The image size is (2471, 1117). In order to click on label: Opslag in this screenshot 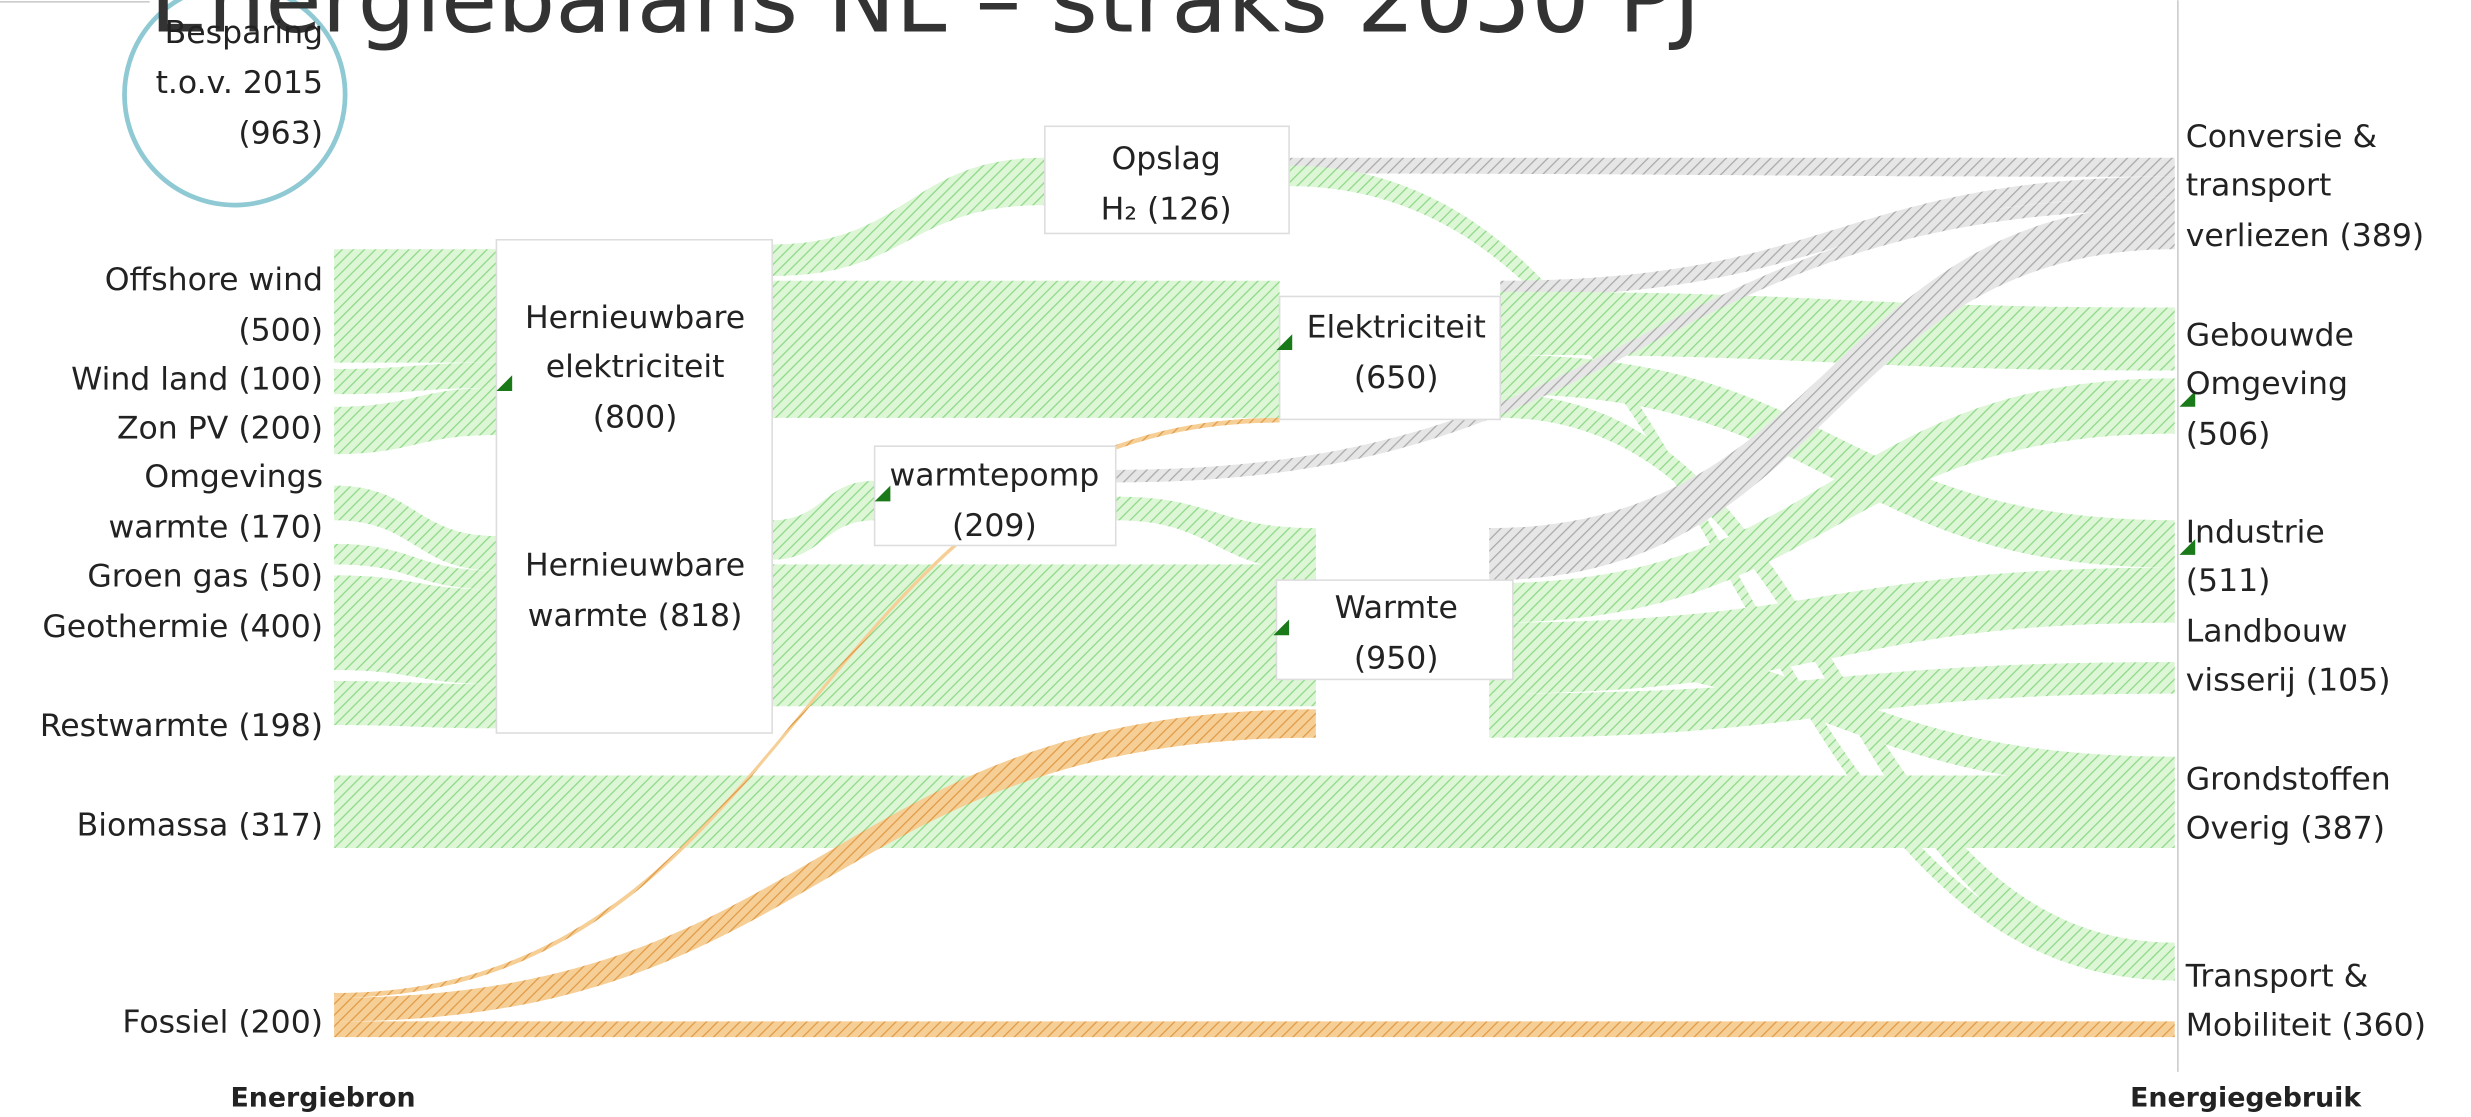, I will do `click(1166, 159)`.